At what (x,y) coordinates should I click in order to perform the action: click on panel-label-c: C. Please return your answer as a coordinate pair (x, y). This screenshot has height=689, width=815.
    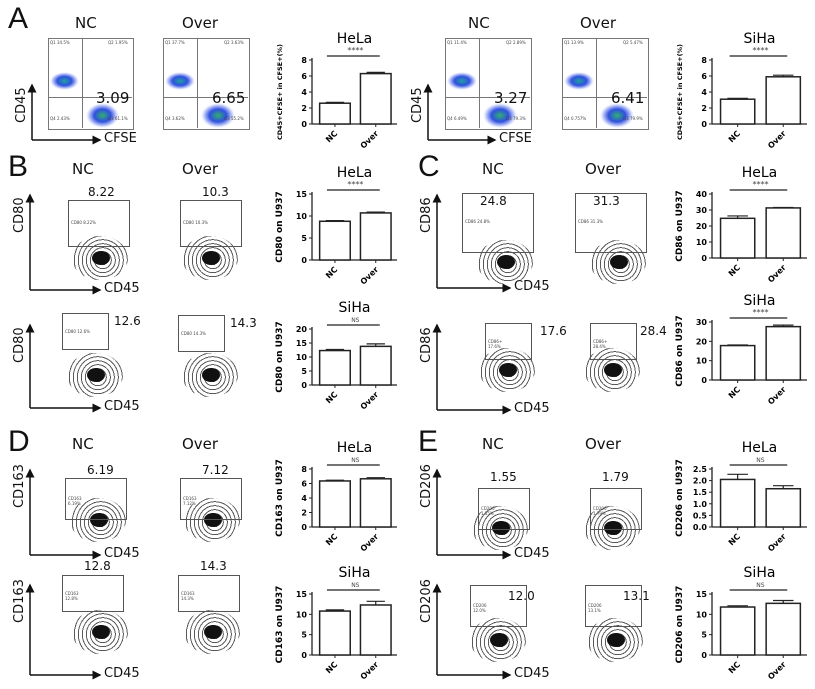
    Looking at the image, I should click on (429, 166).